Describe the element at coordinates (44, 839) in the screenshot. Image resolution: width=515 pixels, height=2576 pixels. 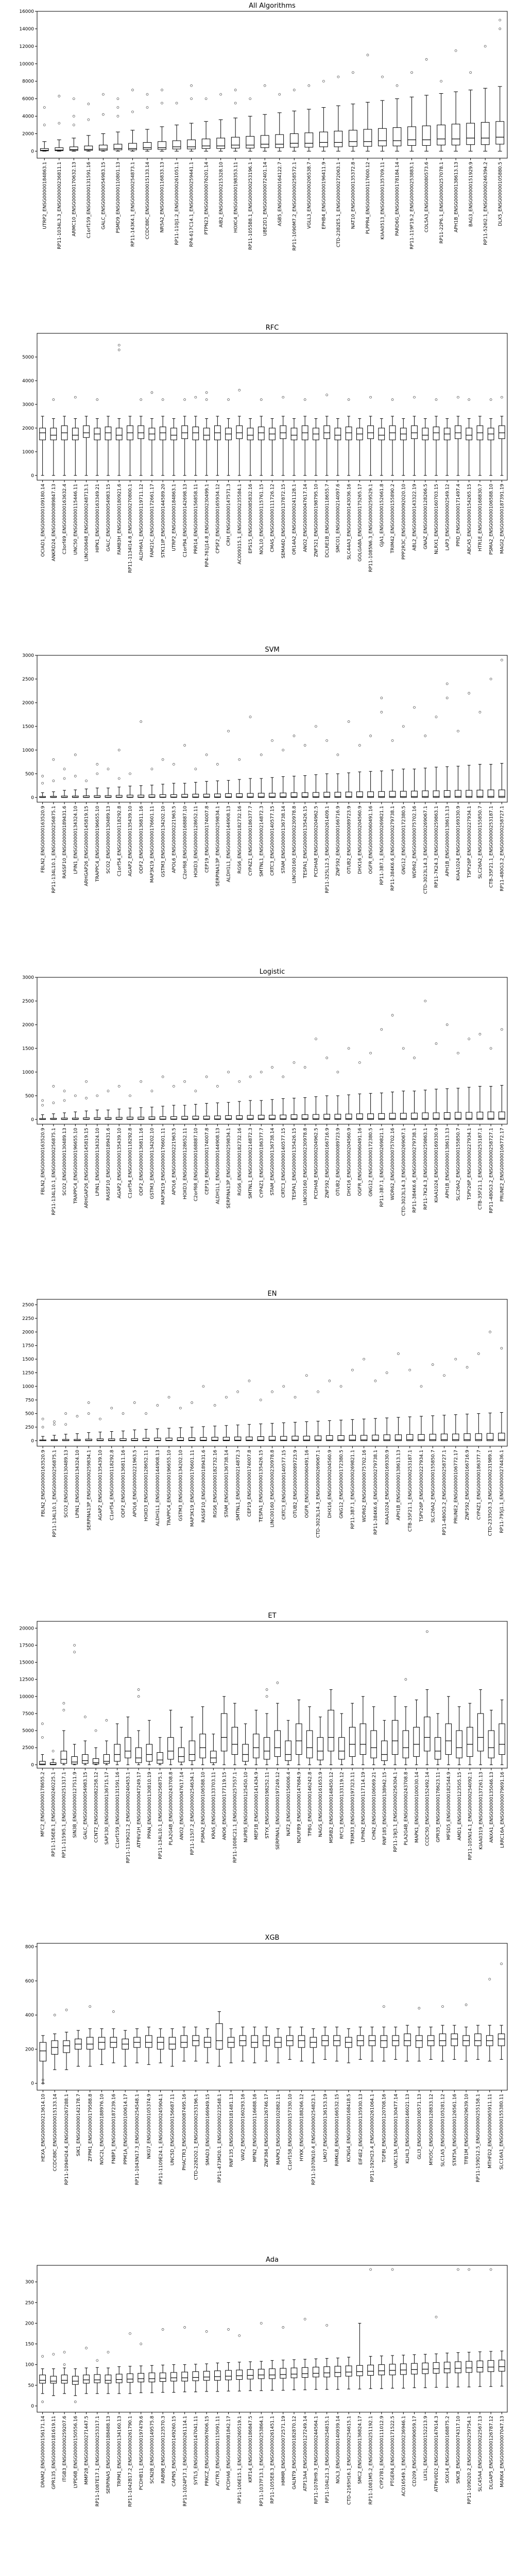
I see `x-tick-label: FBLN2_ENSG00000163520.9` at that location.